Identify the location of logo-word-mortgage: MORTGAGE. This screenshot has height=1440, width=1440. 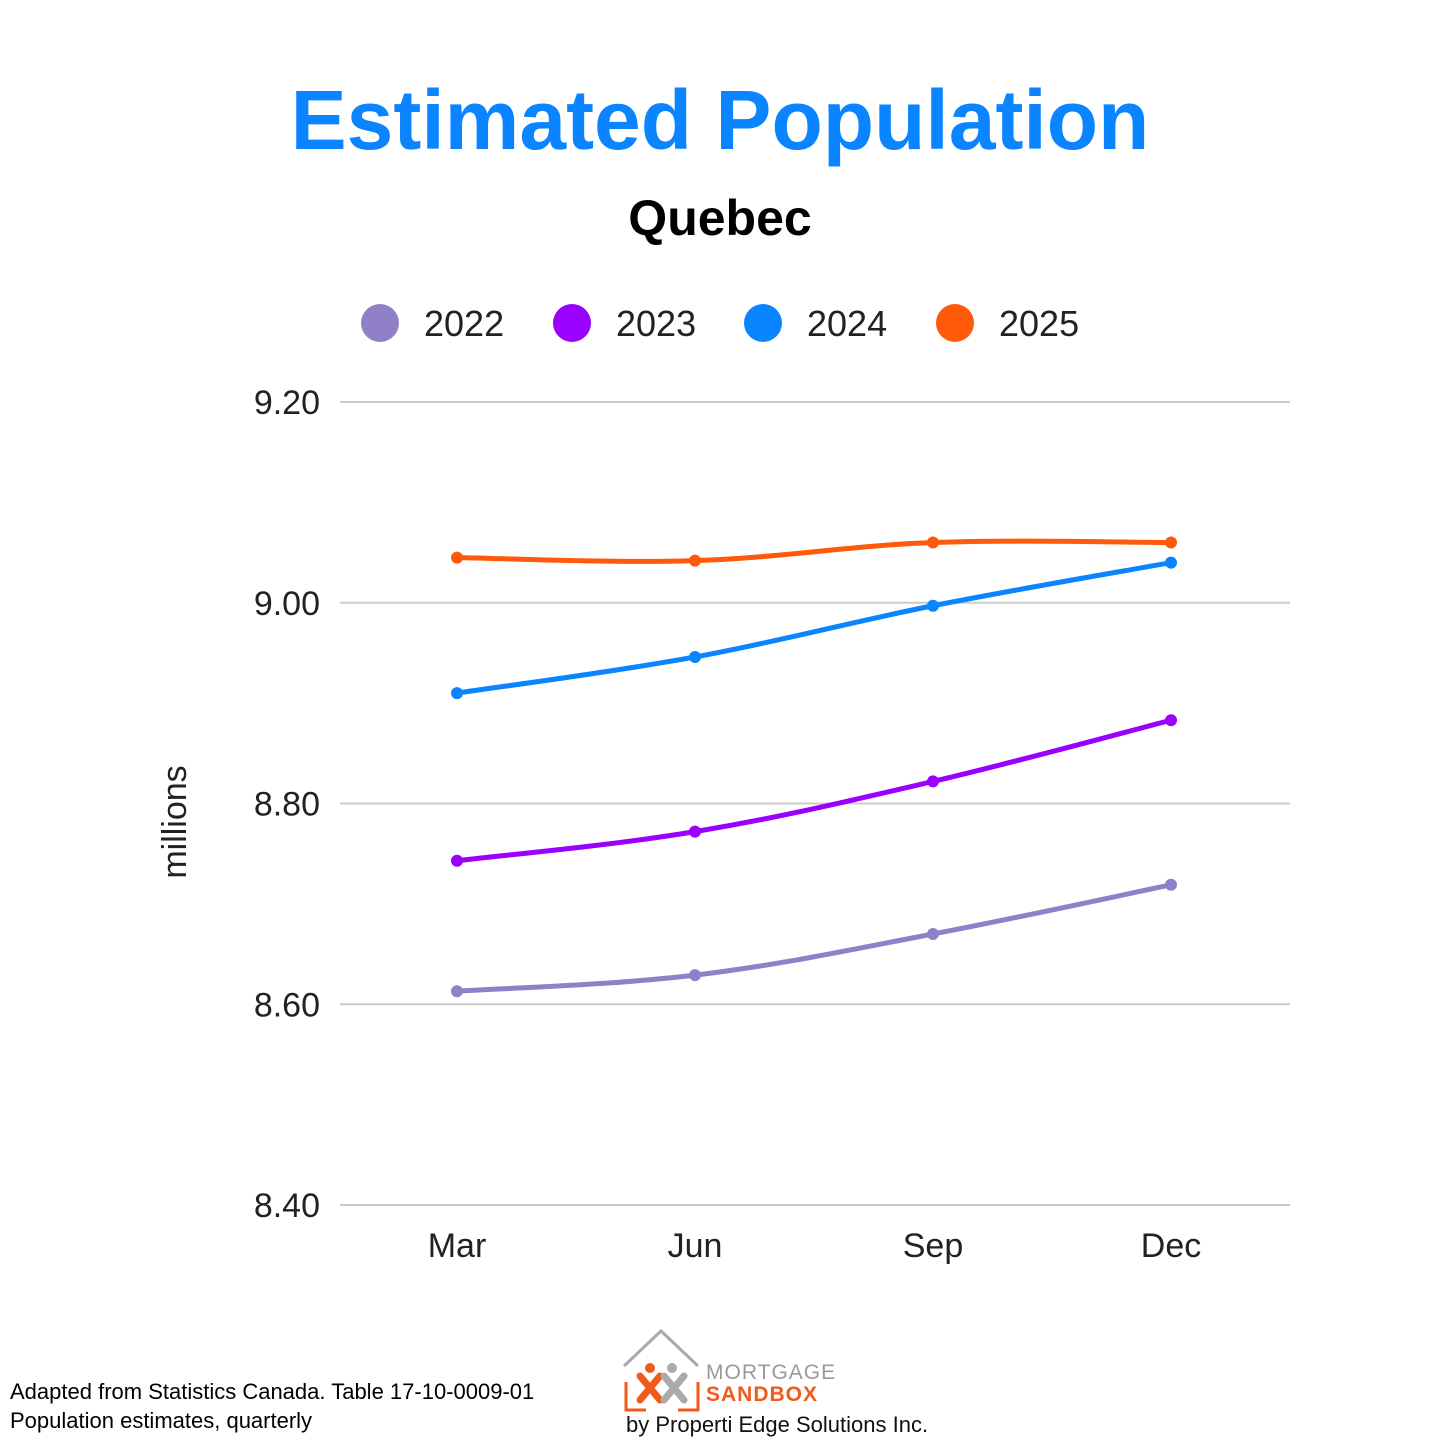
(771, 1372).